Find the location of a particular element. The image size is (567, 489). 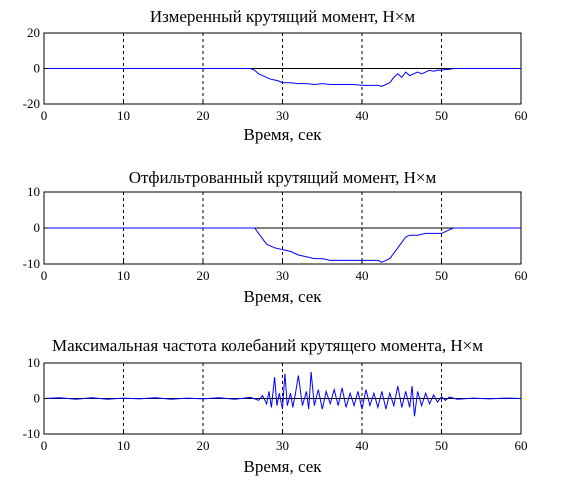

y-tick-label: 20 is located at coordinates (33, 32).